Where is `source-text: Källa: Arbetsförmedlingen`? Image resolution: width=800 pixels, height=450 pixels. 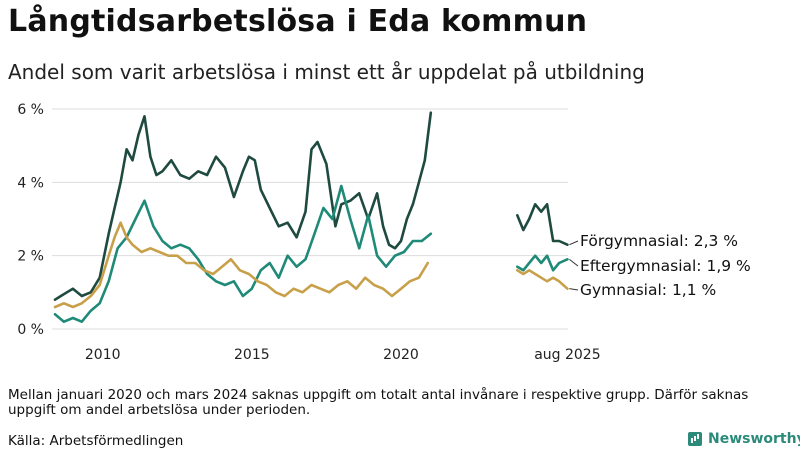
source-text: Källa: Arbetsförmedlingen is located at coordinates (96, 441).